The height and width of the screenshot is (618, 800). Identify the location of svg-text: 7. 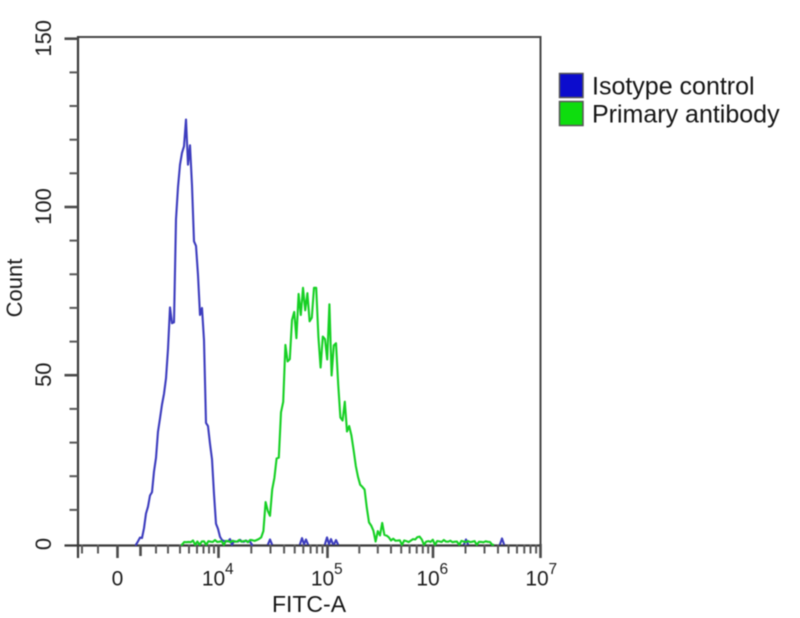
(553, 569).